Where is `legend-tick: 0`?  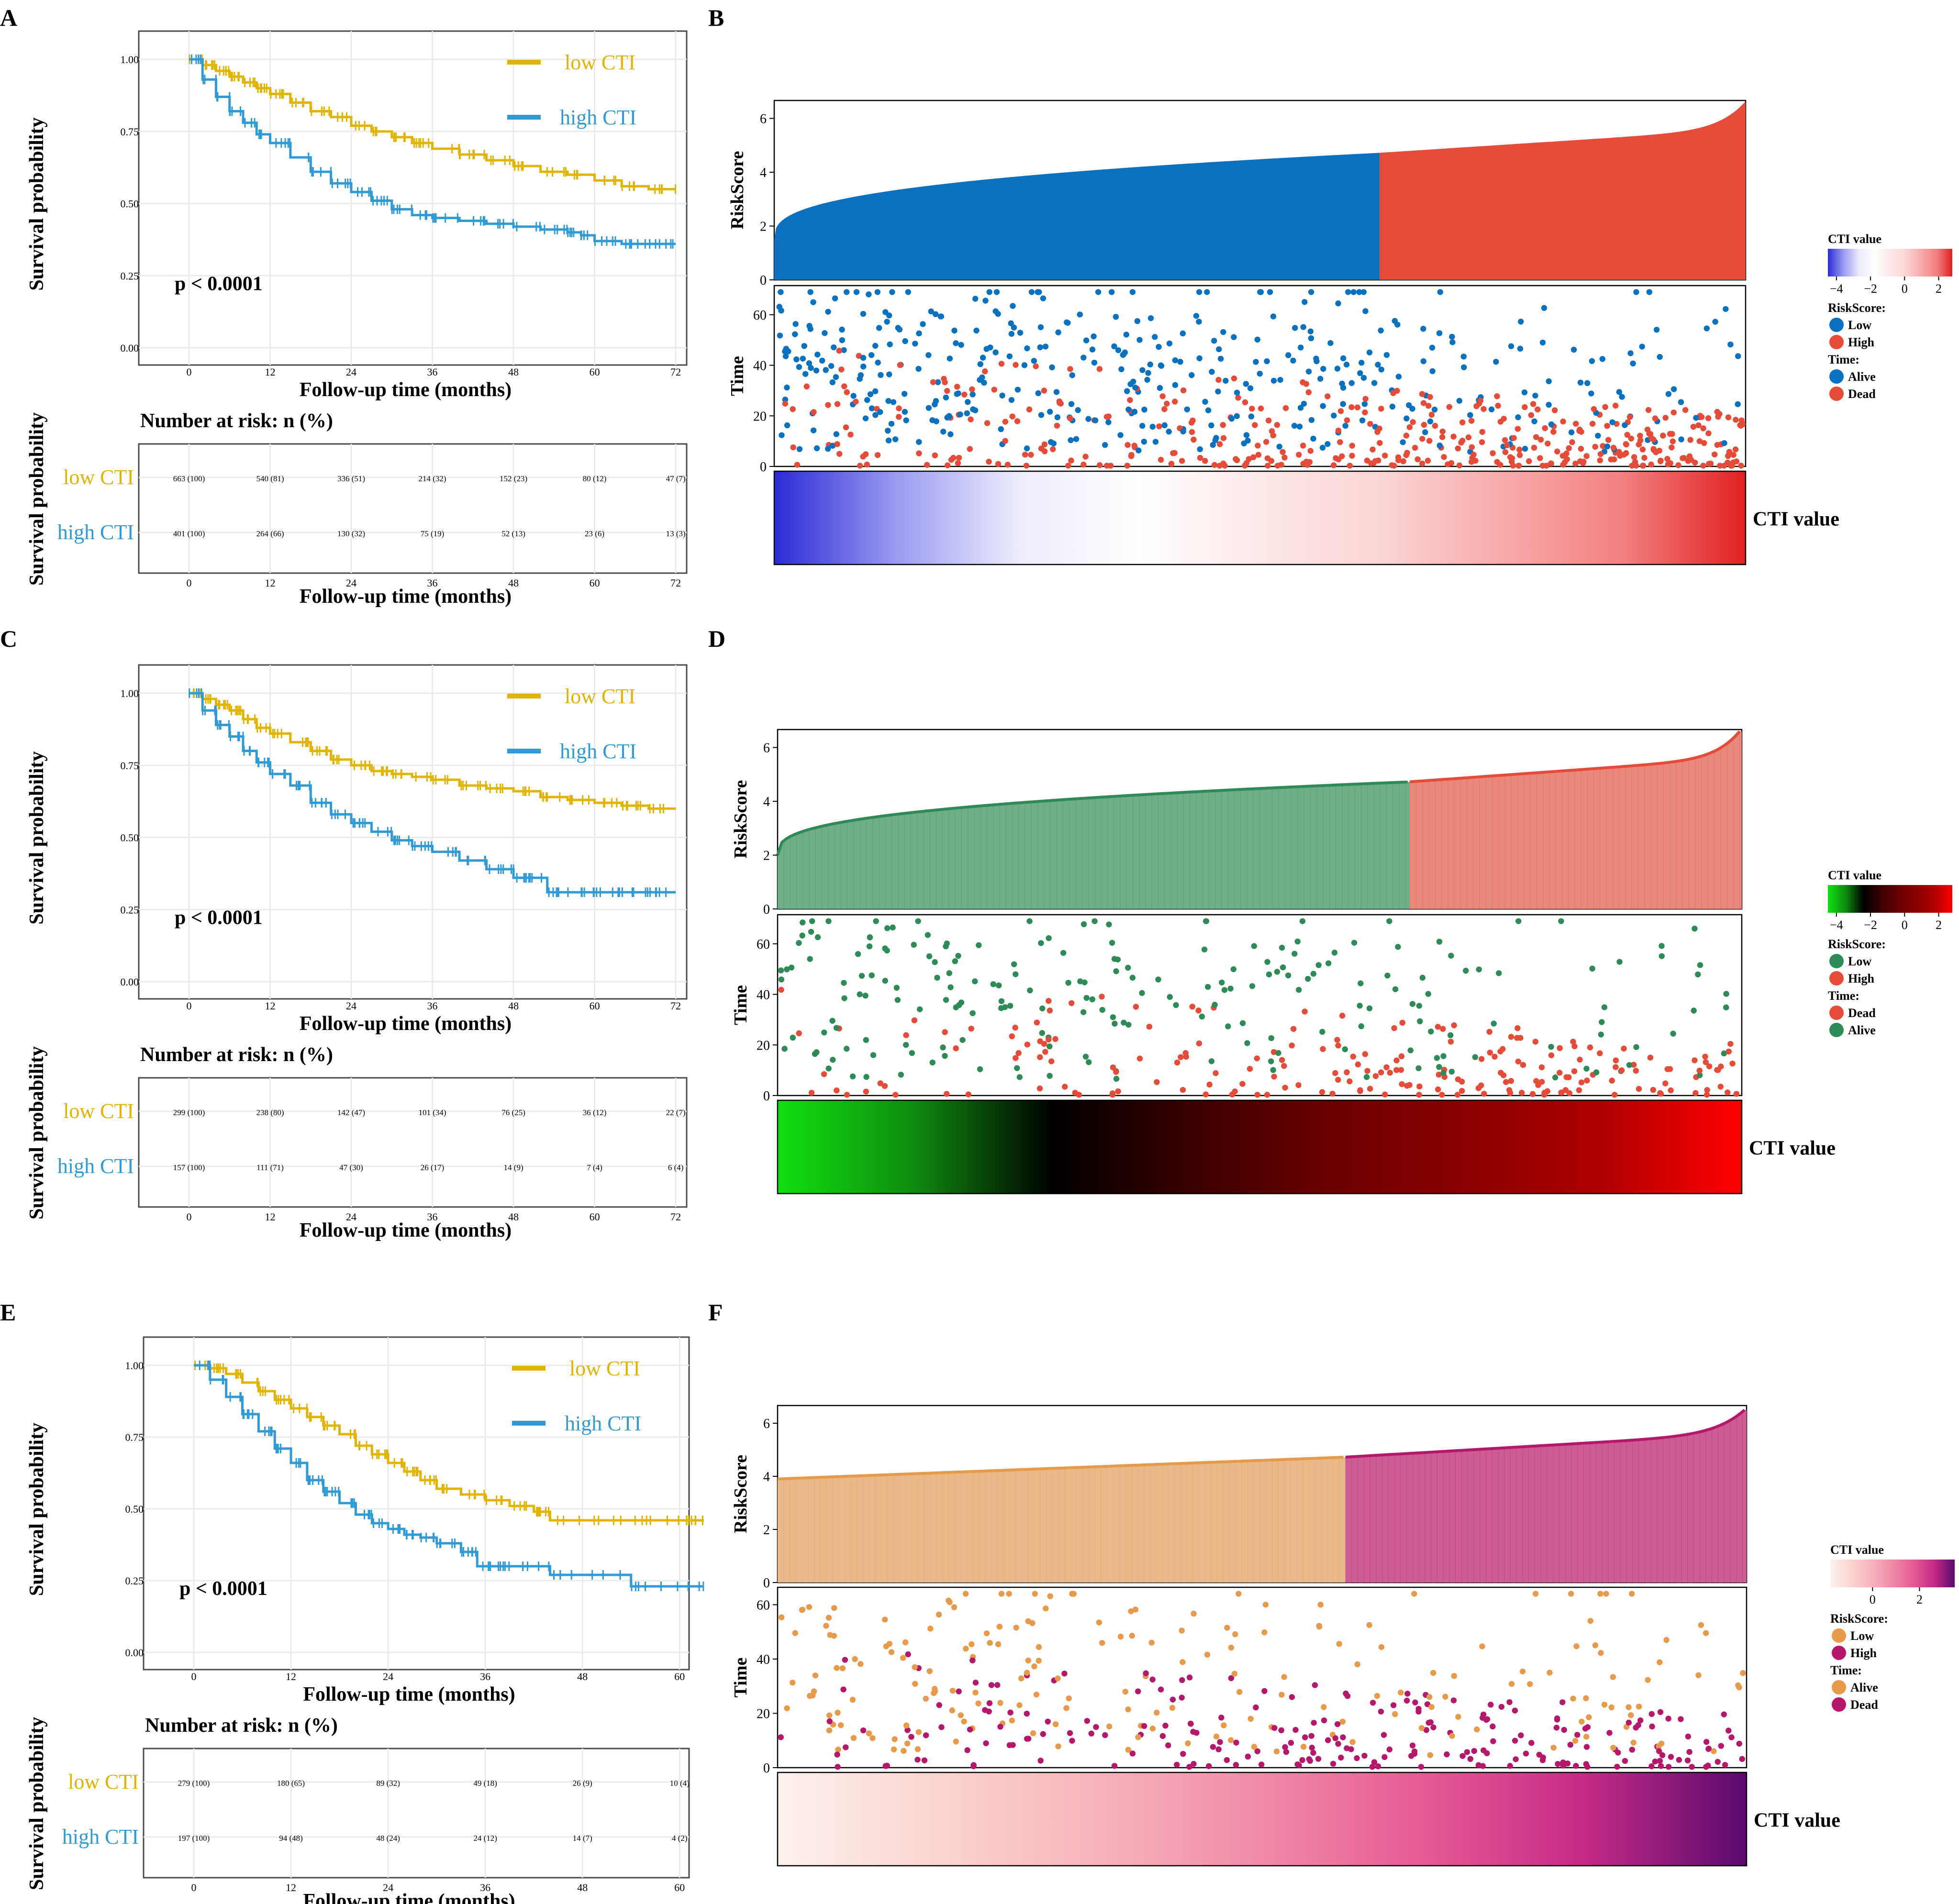 legend-tick: 0 is located at coordinates (1873, 1599).